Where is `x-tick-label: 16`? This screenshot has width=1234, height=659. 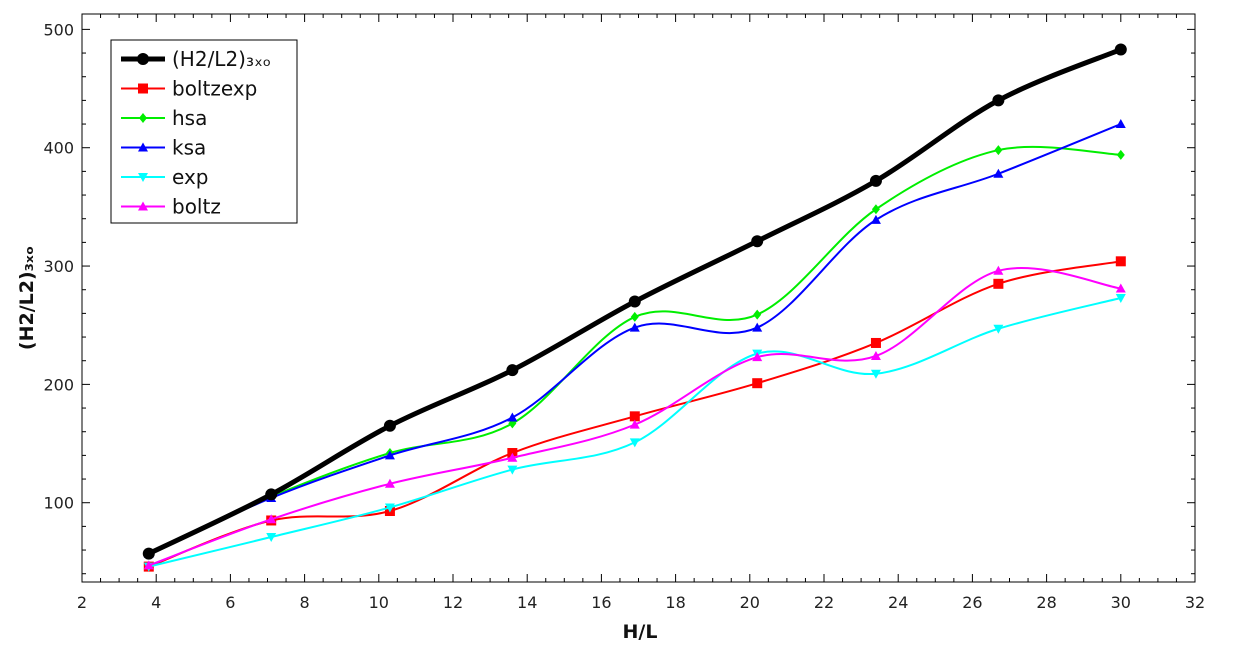 x-tick-label: 16 is located at coordinates (601, 602).